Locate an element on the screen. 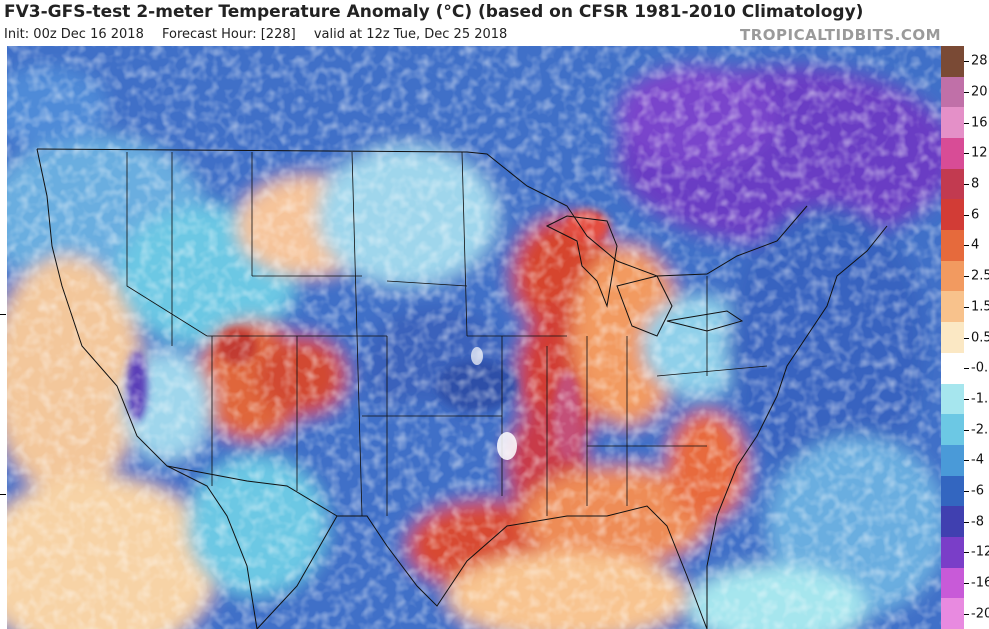 The height and width of the screenshot is (629, 989). forecast-hour: Forecast Hour: [228] is located at coordinates (228, 34).